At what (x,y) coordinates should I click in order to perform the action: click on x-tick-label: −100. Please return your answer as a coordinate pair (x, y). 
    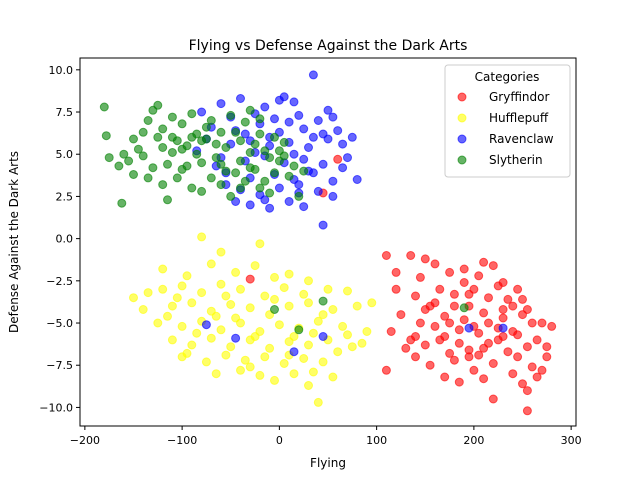
    Looking at the image, I should click on (182, 440).